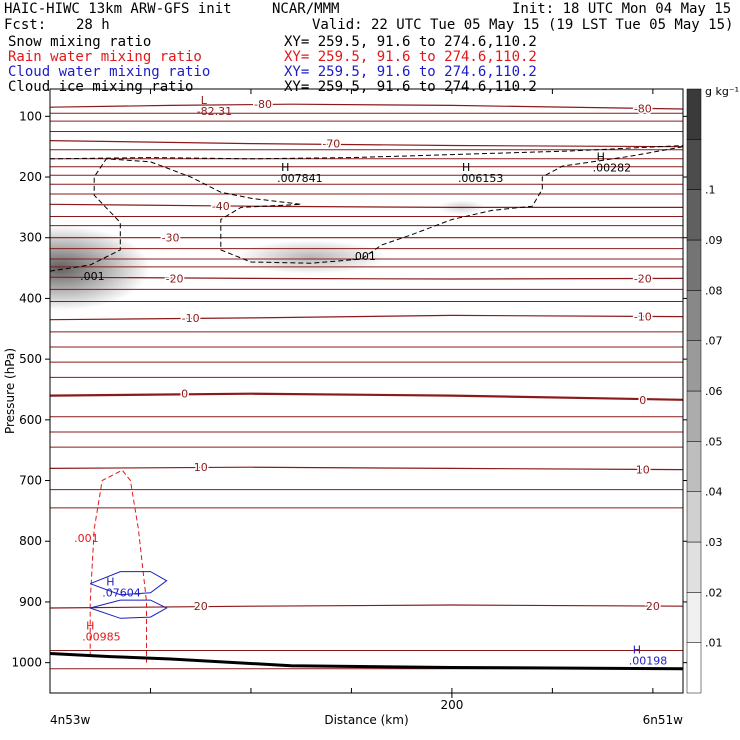  Describe the element at coordinates (214, 111) in the screenshot. I see `extremum-value: -82.31` at that location.